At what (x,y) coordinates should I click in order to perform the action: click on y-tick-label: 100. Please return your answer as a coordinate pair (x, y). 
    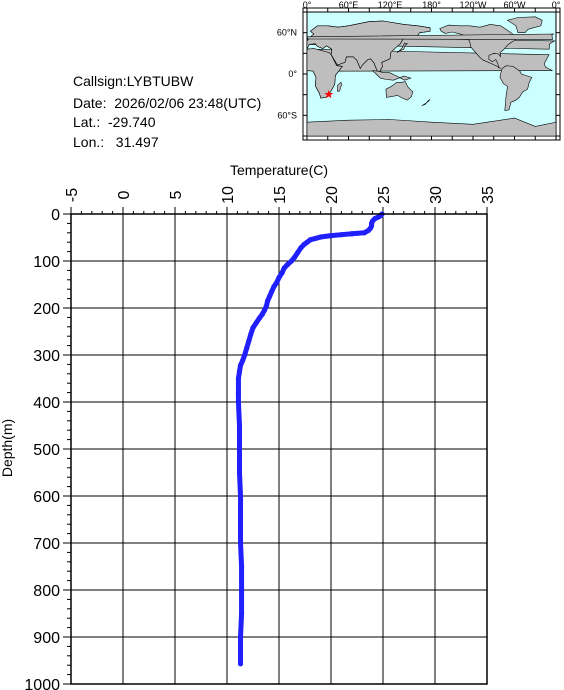
    Looking at the image, I should click on (46, 262).